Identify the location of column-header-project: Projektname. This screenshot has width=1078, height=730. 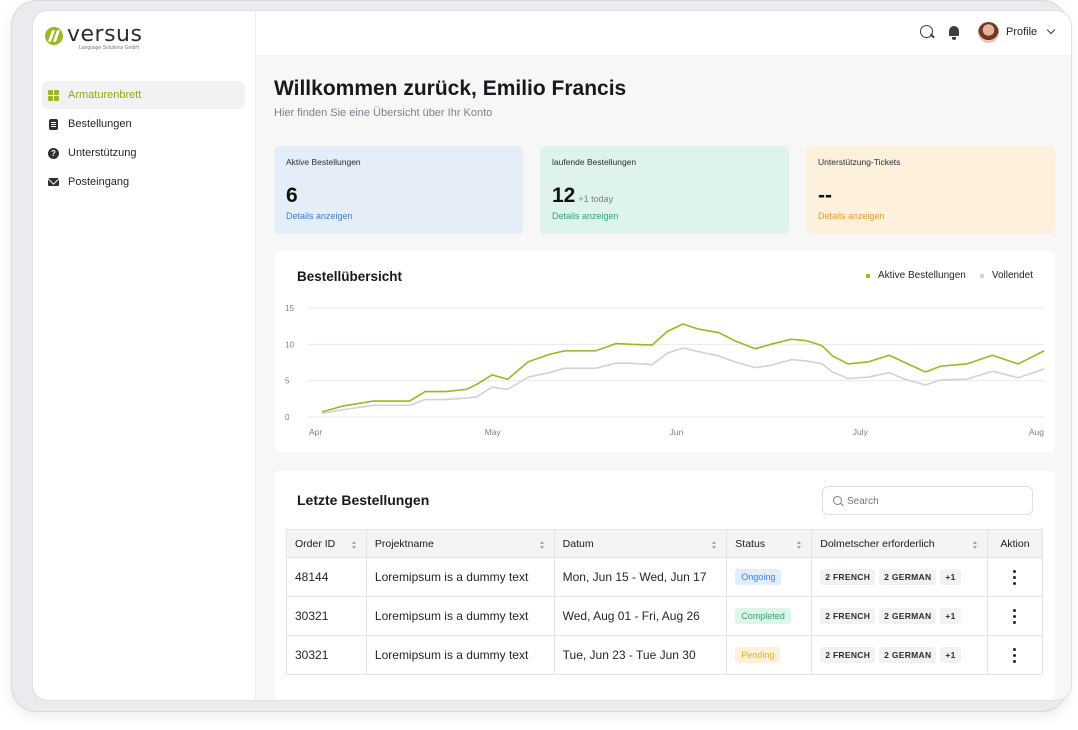
(460, 543).